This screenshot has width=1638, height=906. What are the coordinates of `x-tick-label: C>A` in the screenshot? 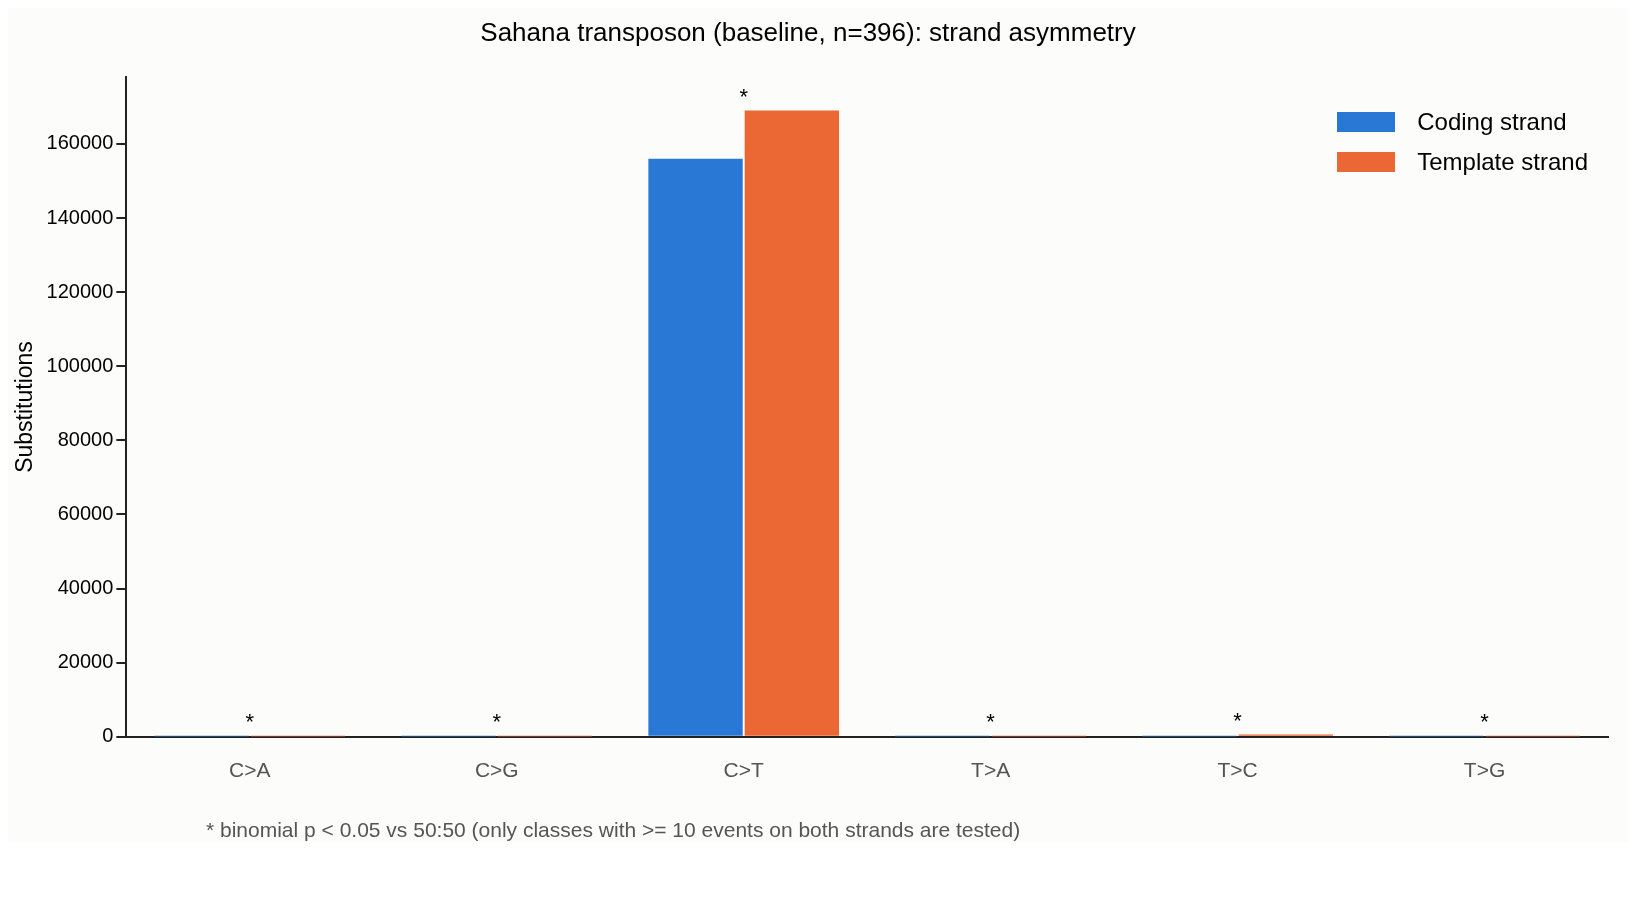 It's located at (250, 770).